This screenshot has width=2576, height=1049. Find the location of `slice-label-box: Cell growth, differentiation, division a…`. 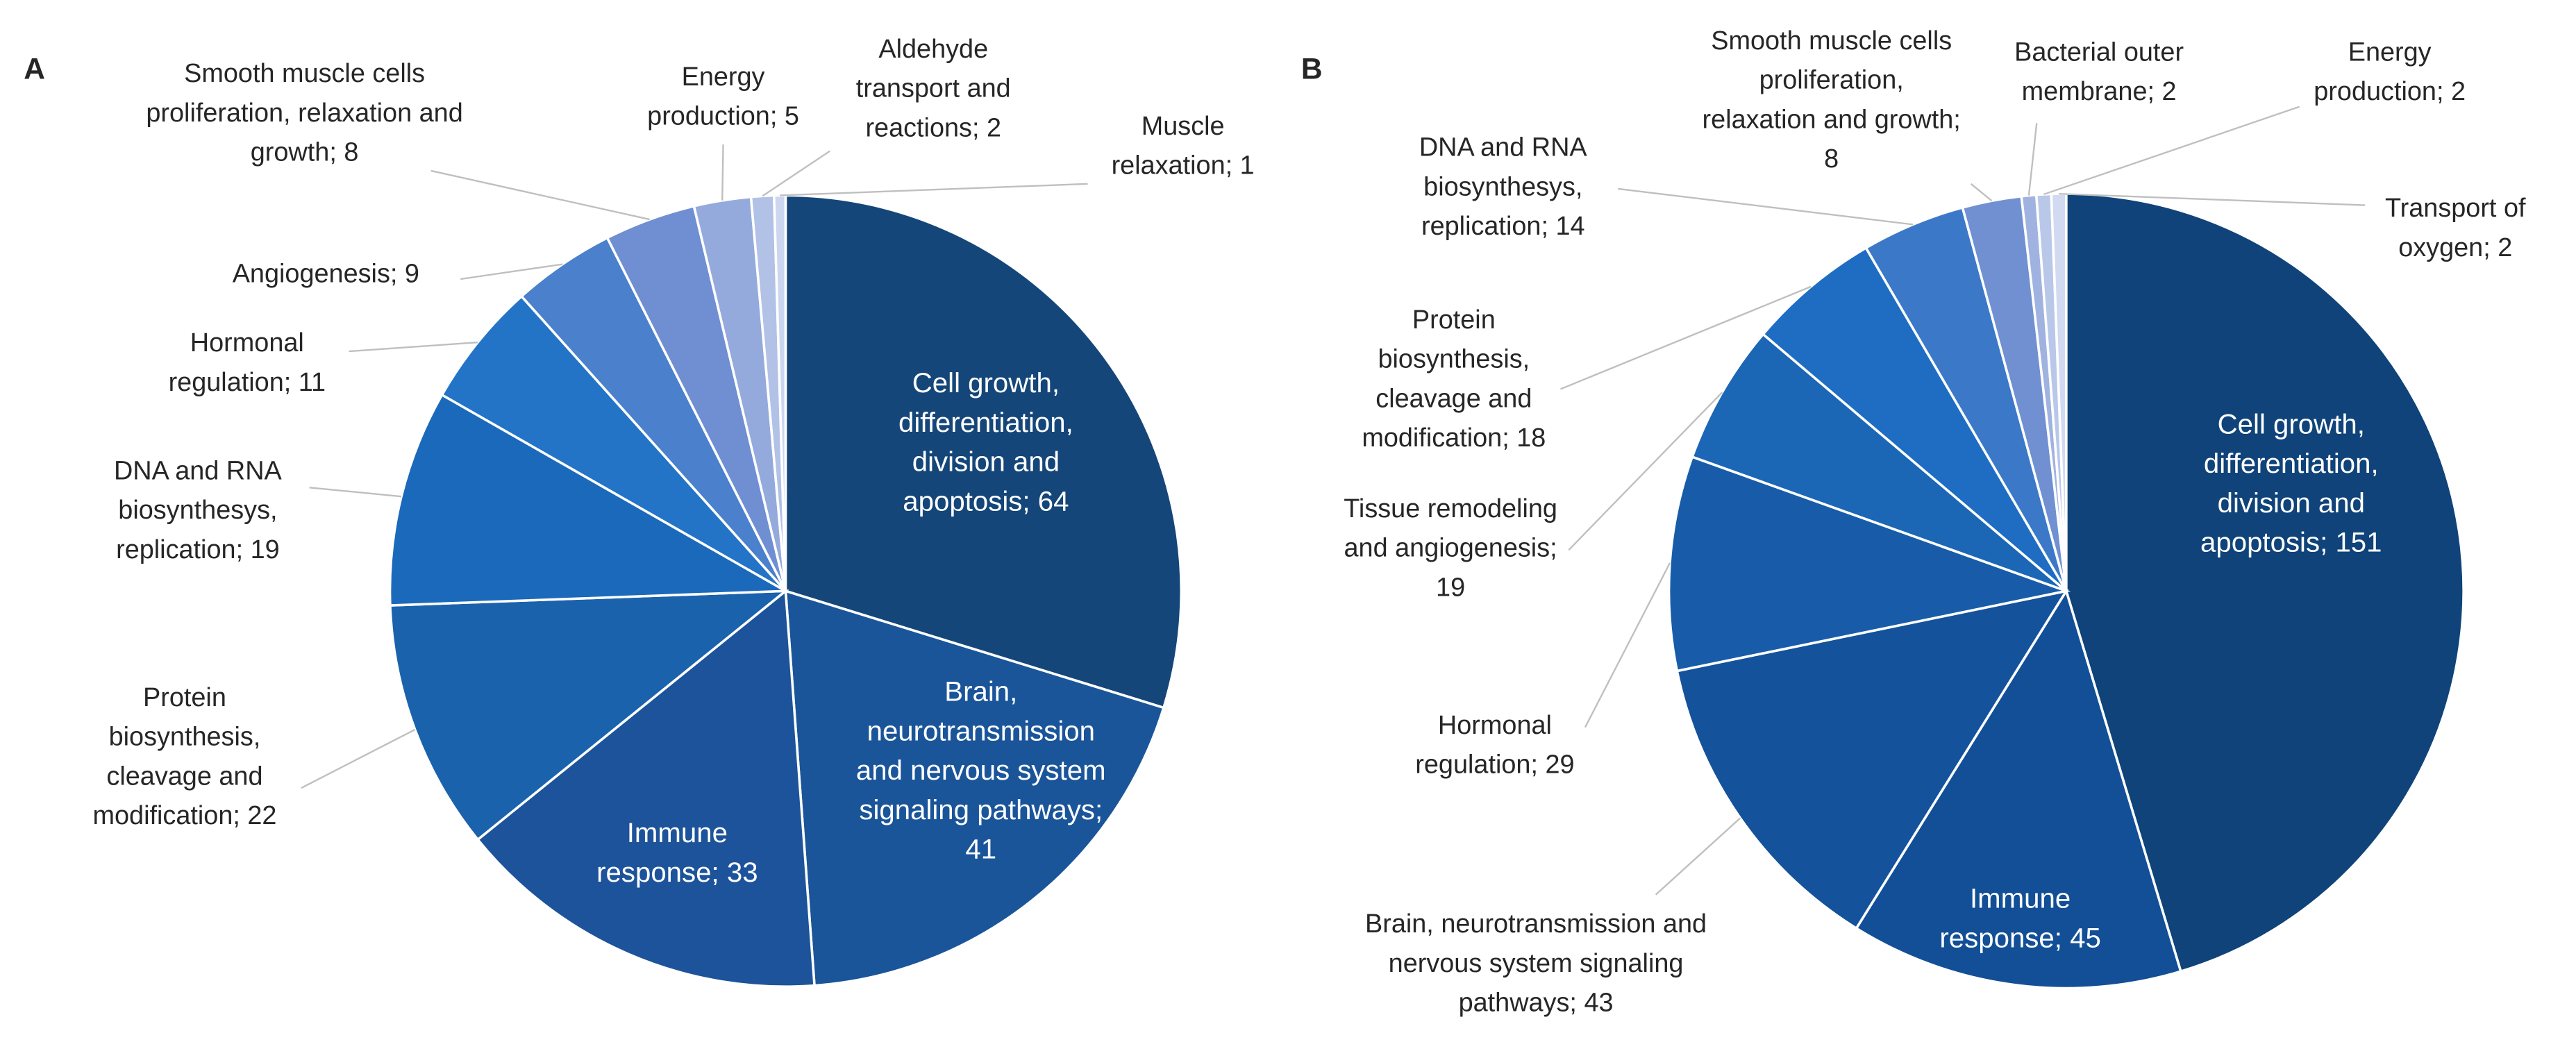

slice-label-box: Cell growth, differentiation, division a… is located at coordinates (2291, 484).